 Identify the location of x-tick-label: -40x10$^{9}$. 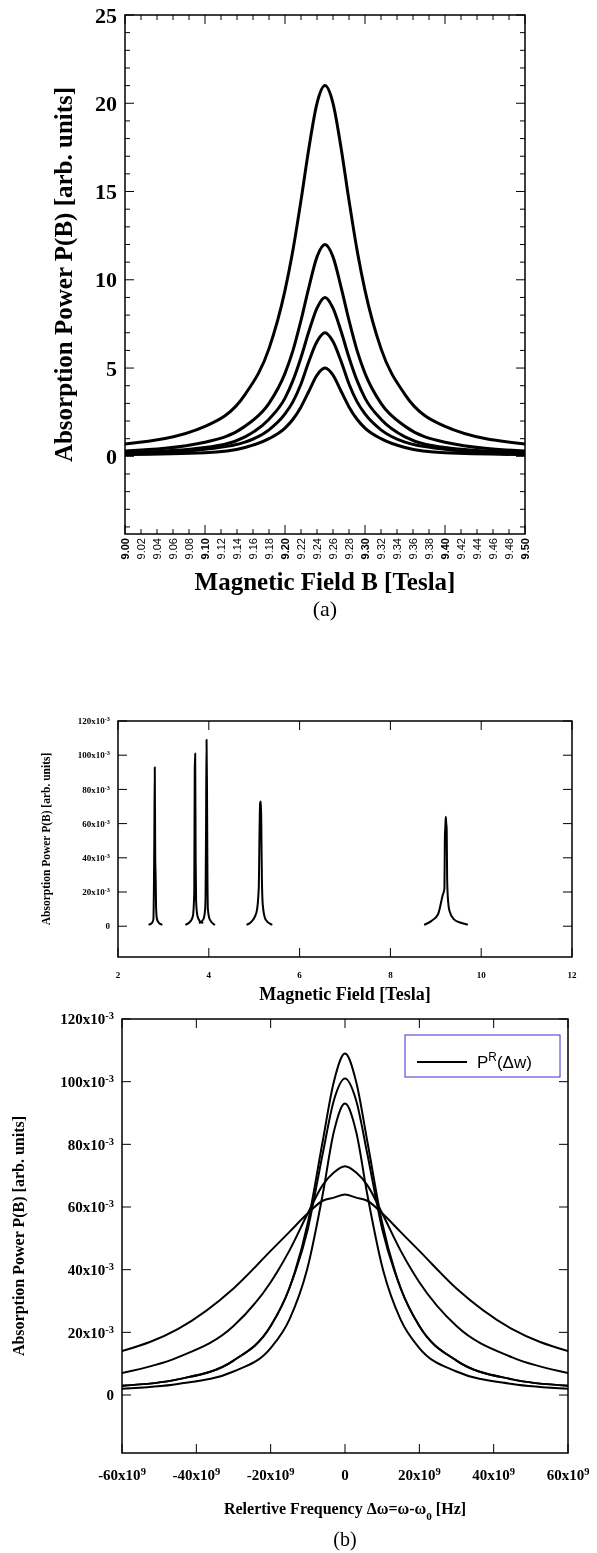
(196, 1474).